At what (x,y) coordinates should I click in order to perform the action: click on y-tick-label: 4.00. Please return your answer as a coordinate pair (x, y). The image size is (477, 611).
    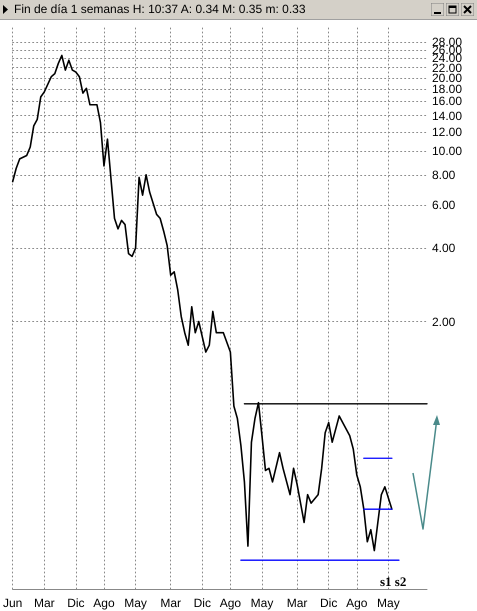
    Looking at the image, I should click on (444, 248).